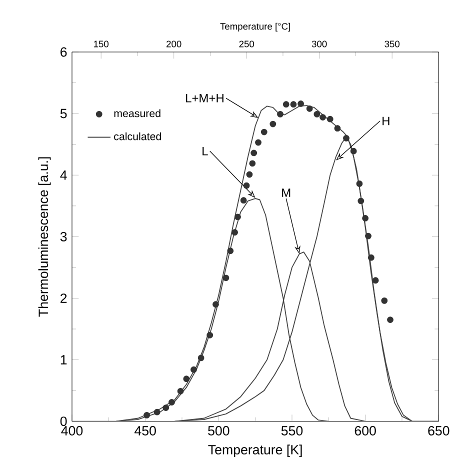 The width and height of the screenshot is (455, 476). What do you see at coordinates (63, 52) in the screenshot?
I see `y-tick-label: 6` at bounding box center [63, 52].